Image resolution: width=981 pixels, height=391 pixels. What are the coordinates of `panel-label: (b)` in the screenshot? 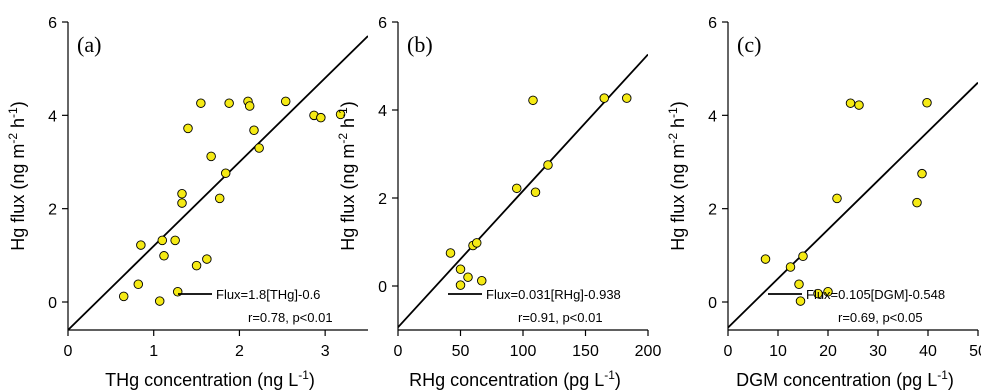 It's located at (420, 44).